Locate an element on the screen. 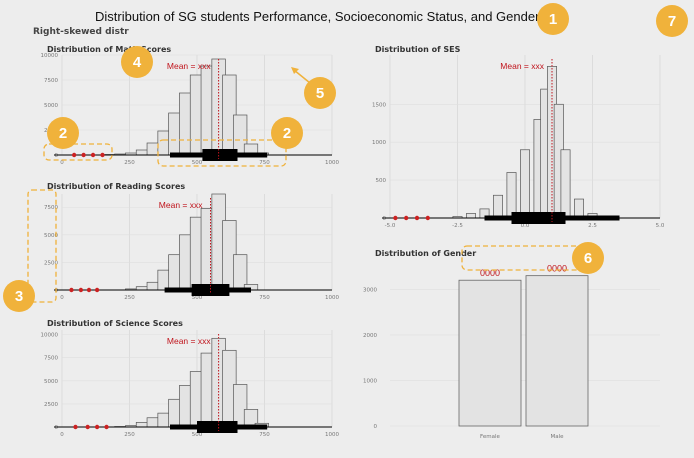 The image size is (694, 458). annotation-badge-2b: 2 is located at coordinates (287, 133).